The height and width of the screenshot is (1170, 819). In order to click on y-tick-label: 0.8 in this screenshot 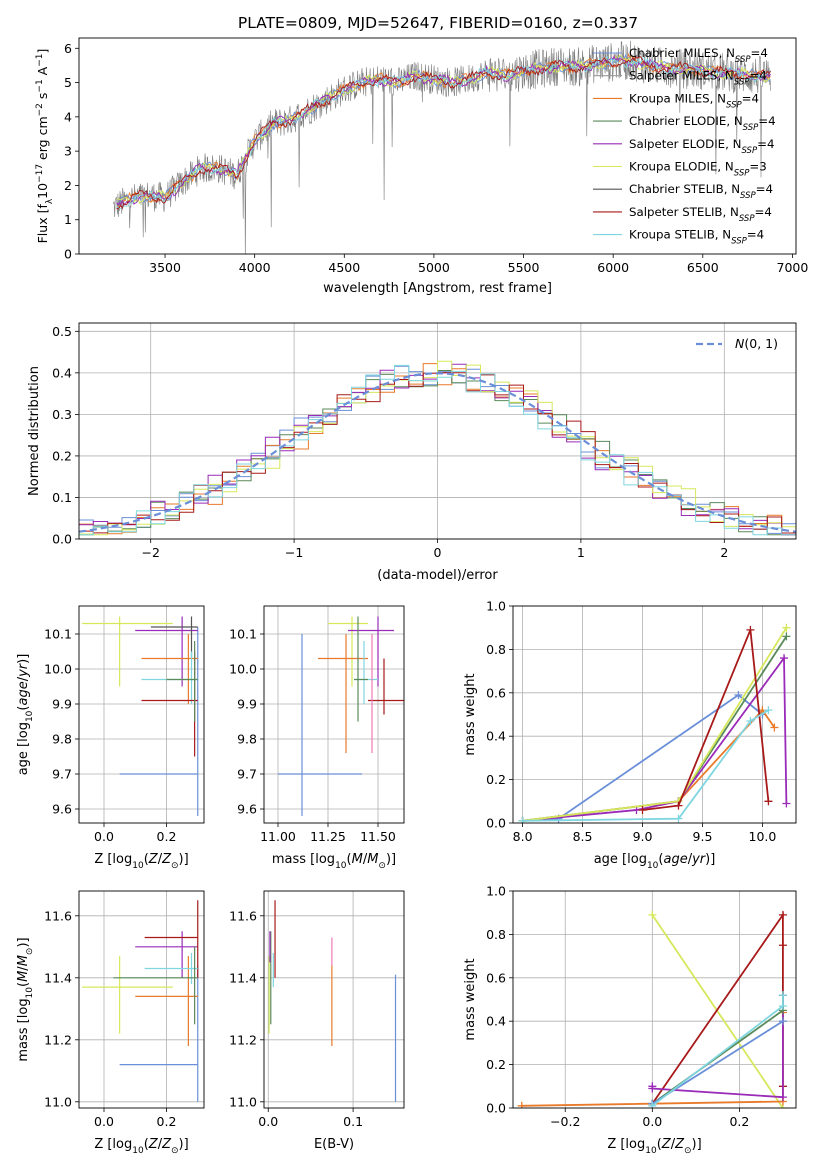, I will do `click(496, 649)`.